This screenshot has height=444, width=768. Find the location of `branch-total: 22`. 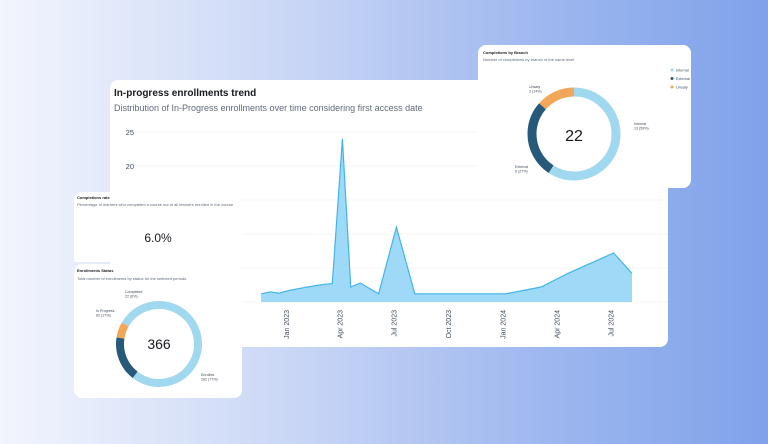

branch-total: 22 is located at coordinates (574, 136).